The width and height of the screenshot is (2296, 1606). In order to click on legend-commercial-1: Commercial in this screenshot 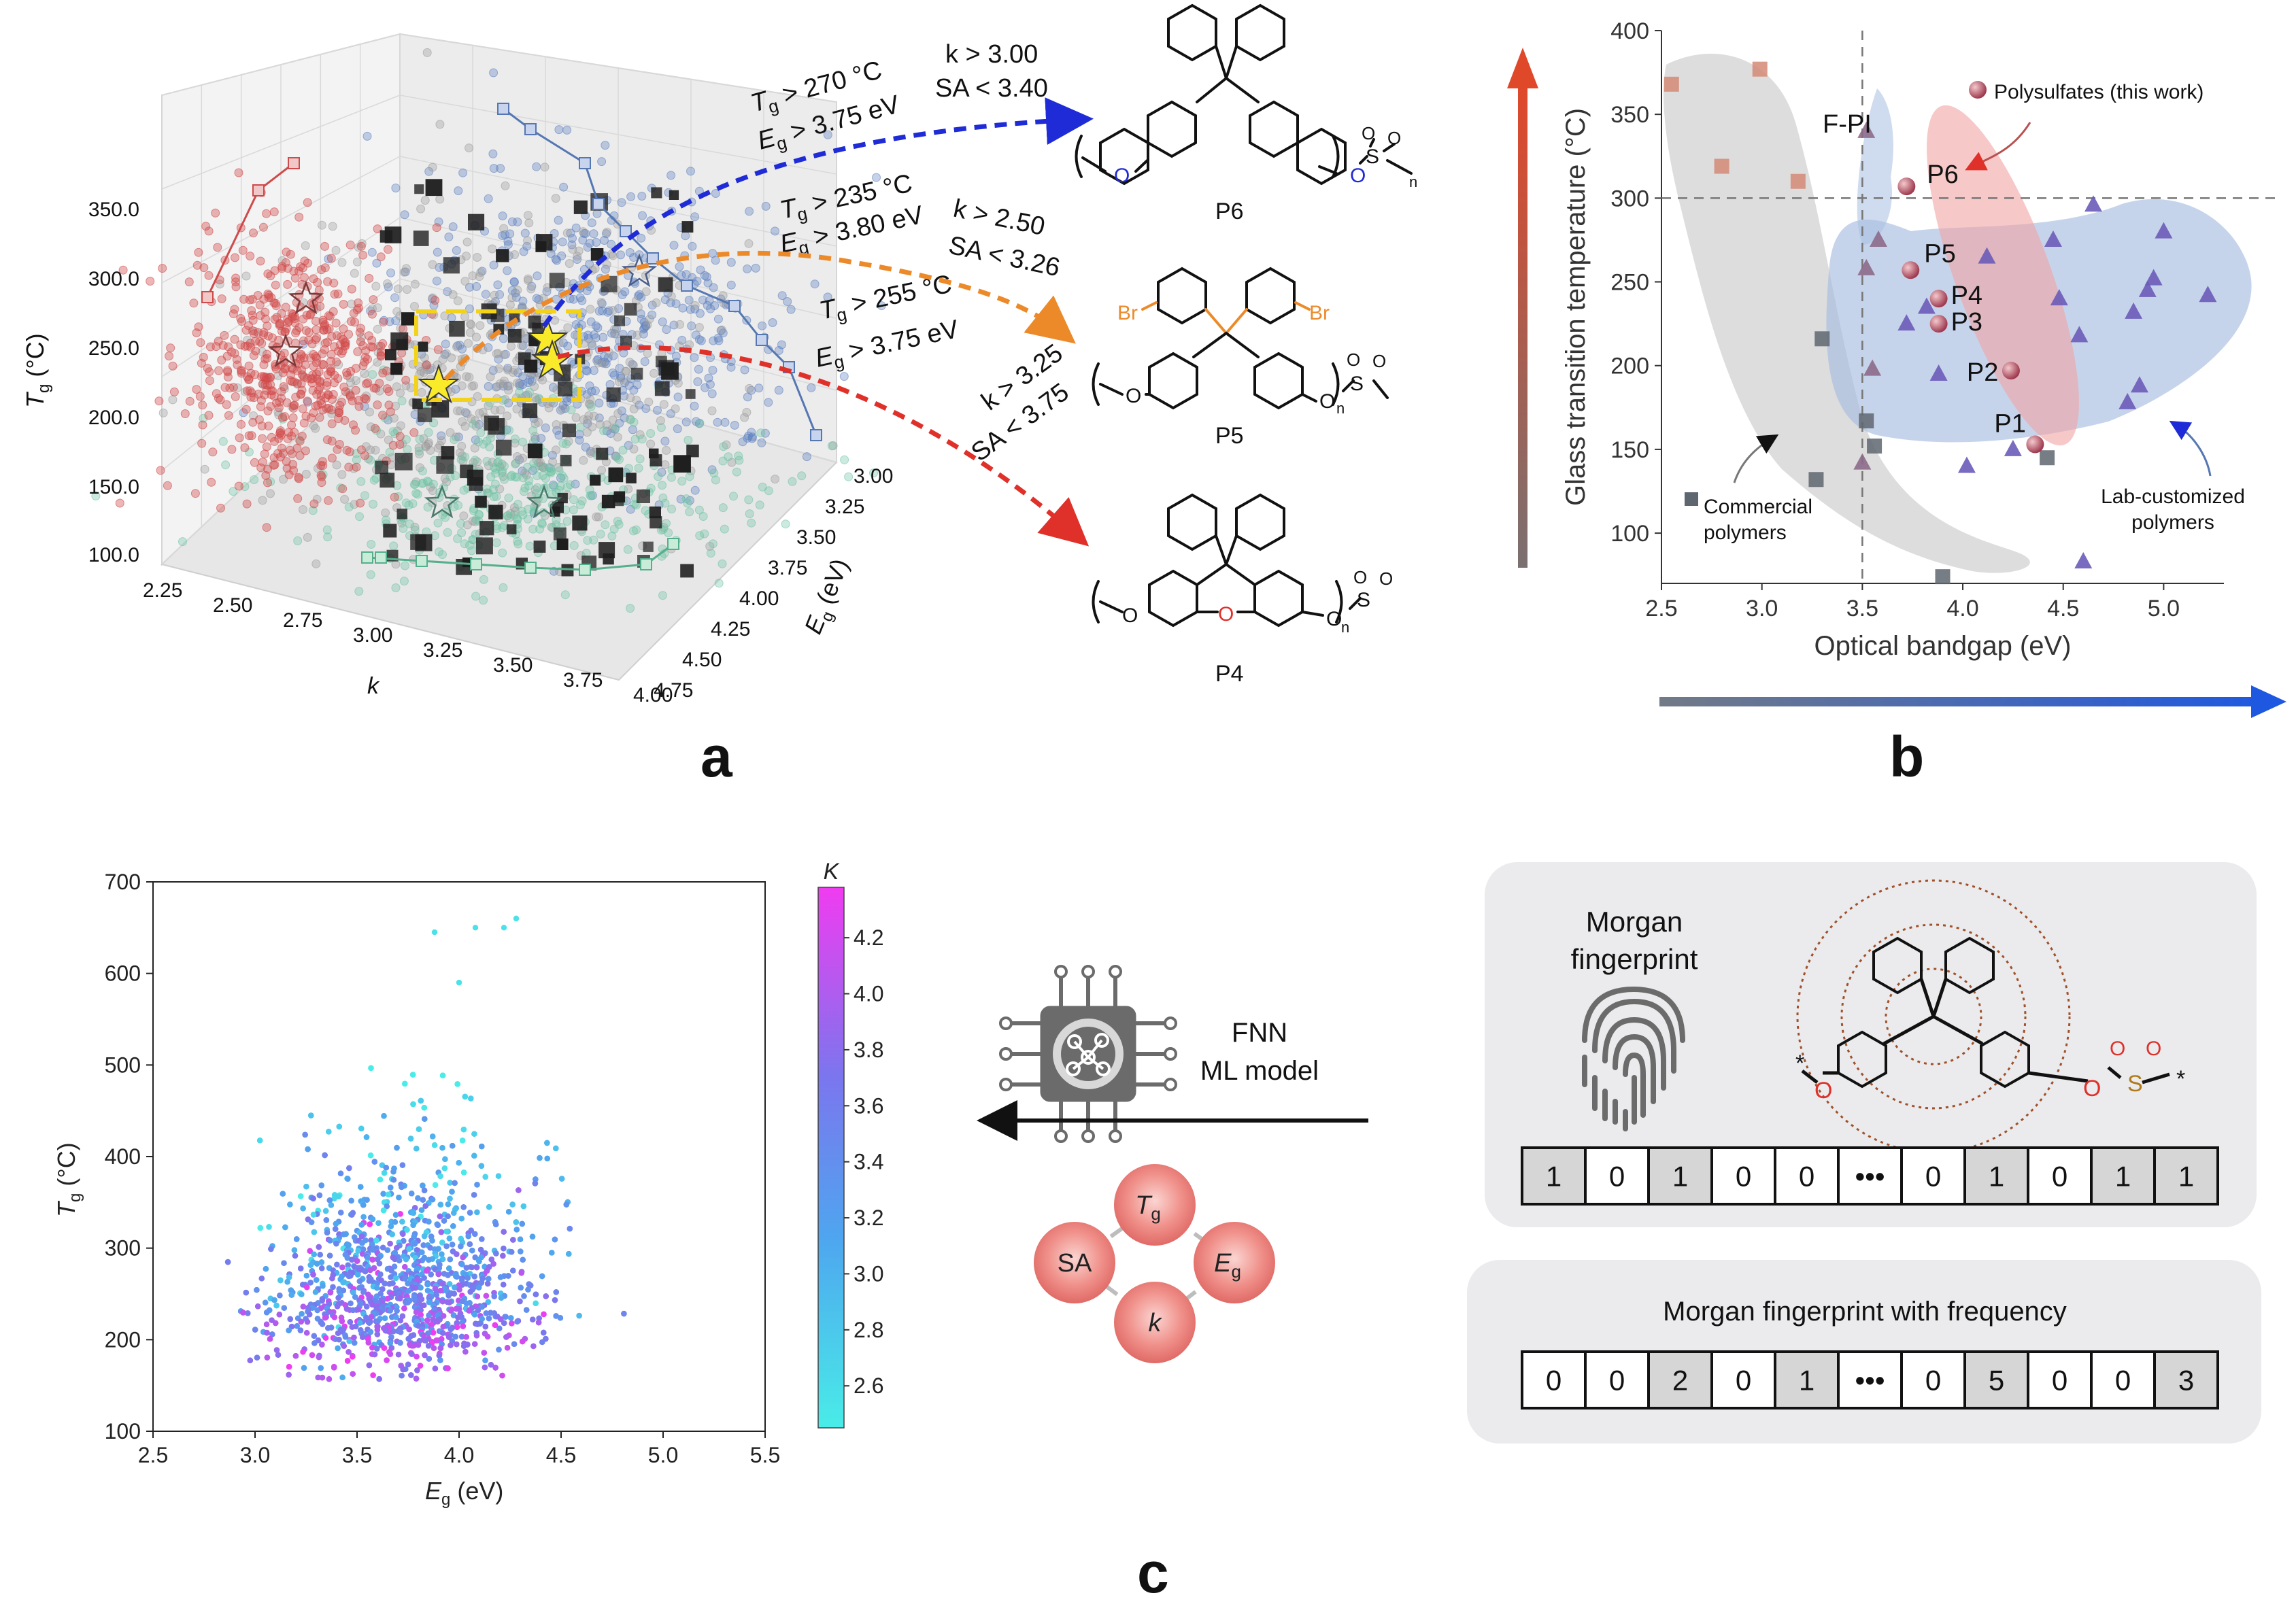, I will do `click(1758, 507)`.